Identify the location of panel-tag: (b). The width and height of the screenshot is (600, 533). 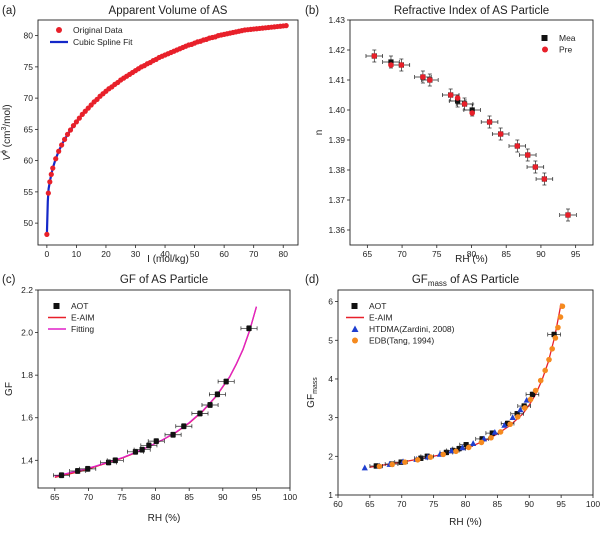
(312, 11).